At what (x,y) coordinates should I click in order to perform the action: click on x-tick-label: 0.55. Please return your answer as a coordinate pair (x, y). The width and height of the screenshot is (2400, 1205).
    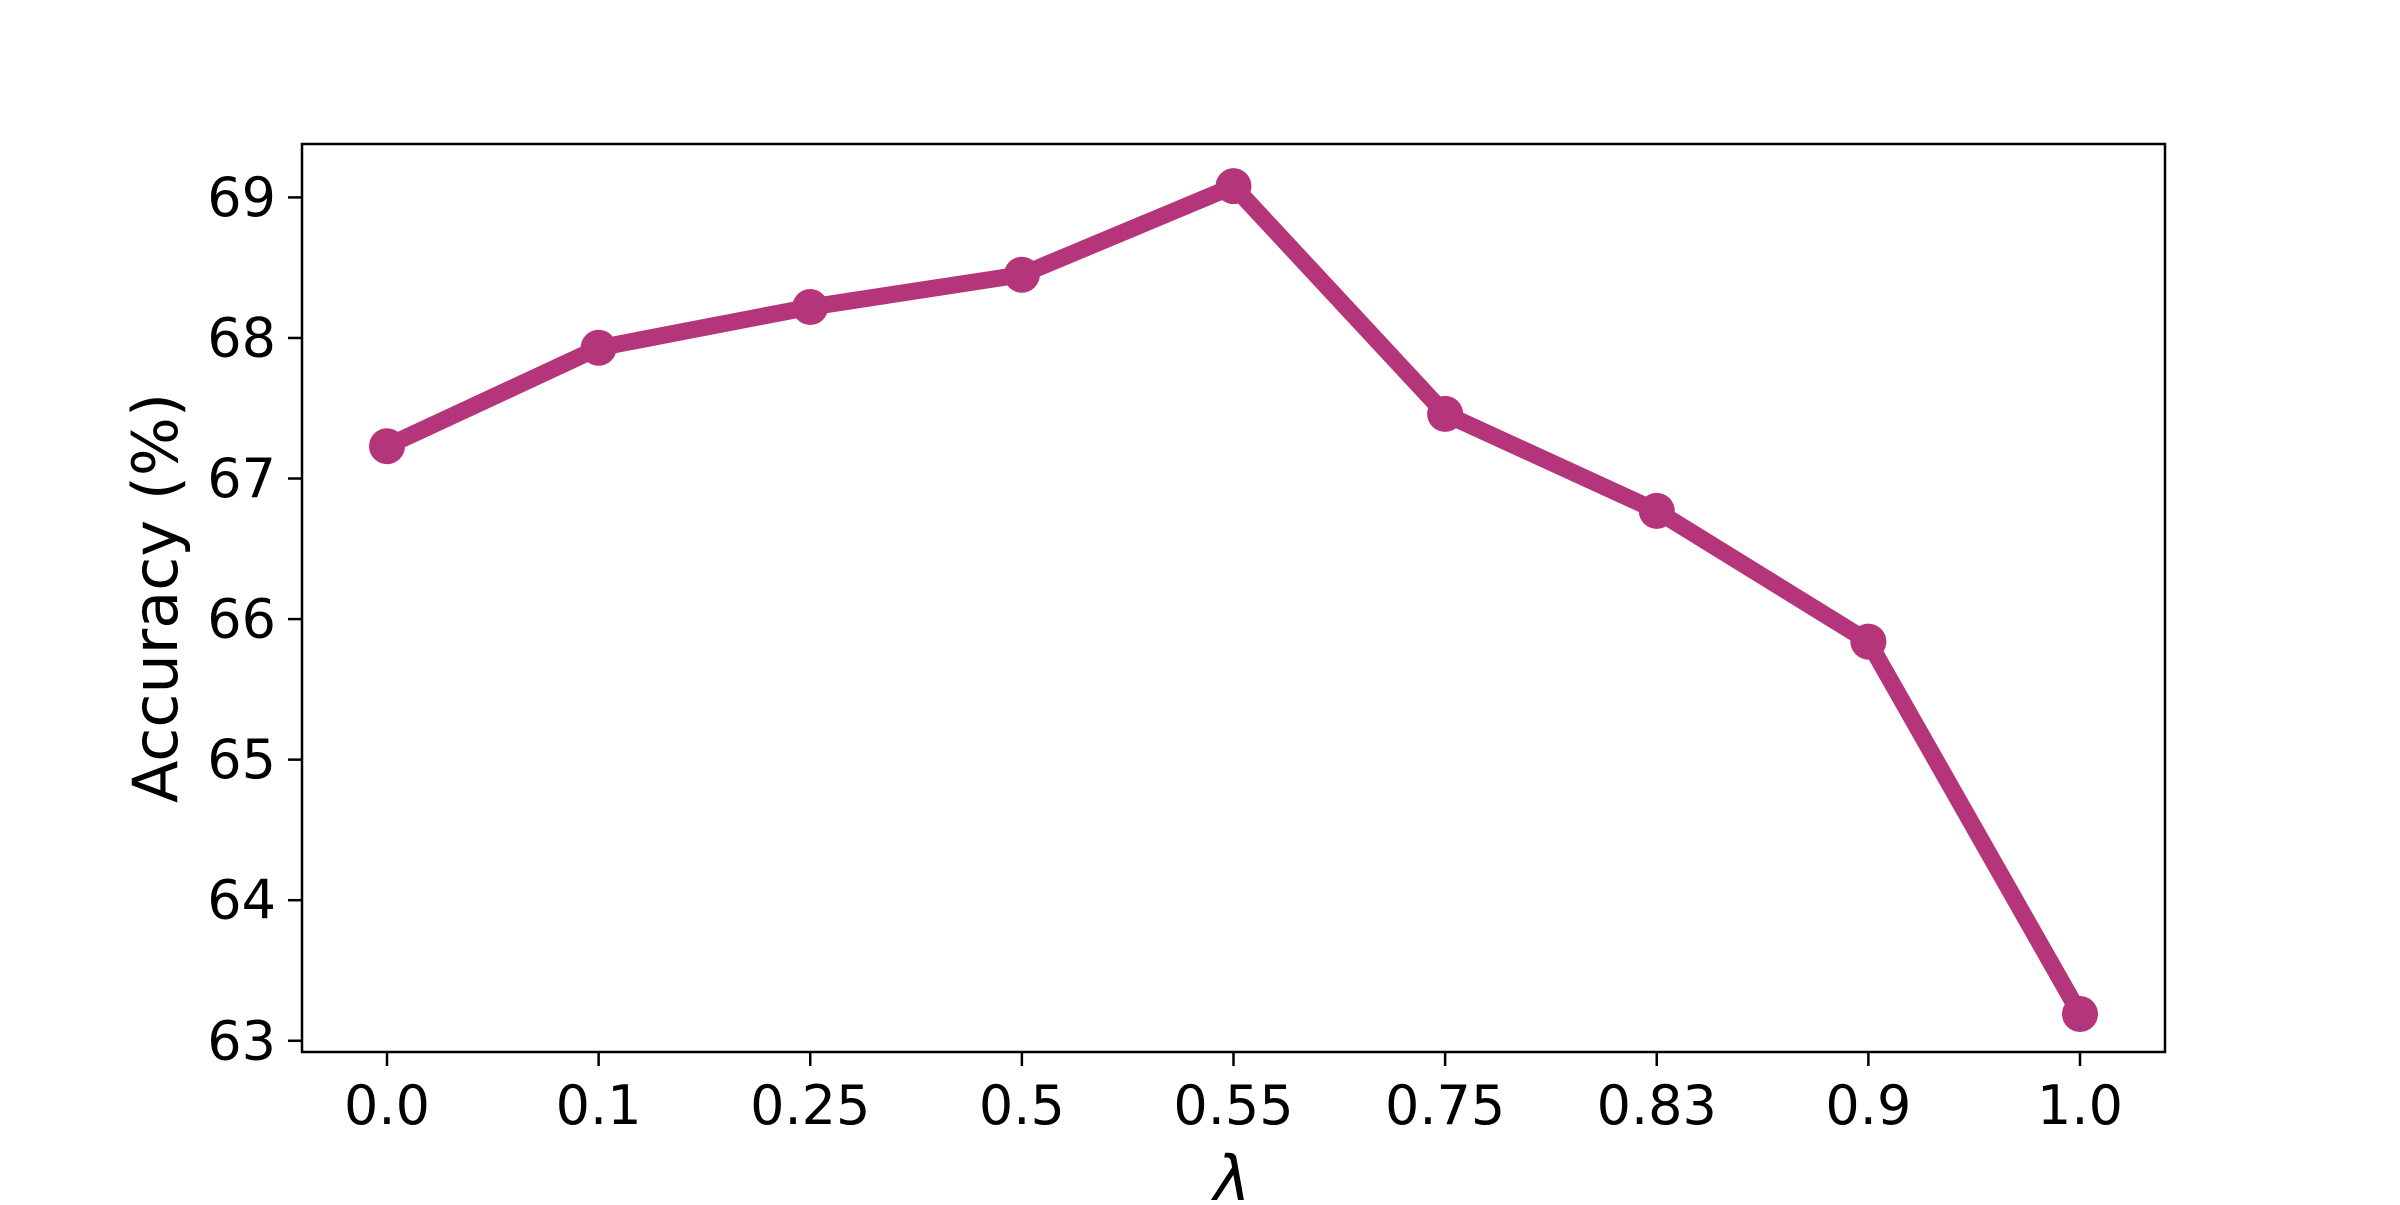
    Looking at the image, I should click on (1233, 1105).